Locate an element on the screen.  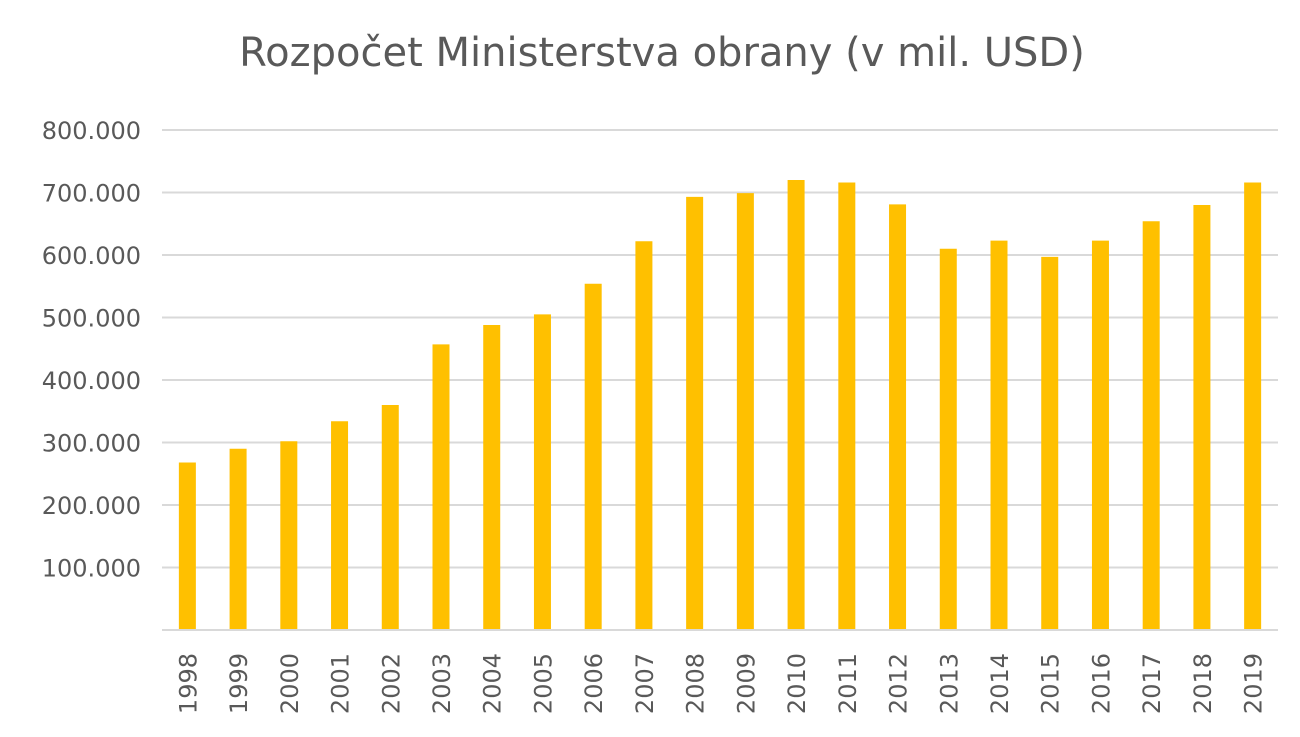
x-tick-label: 2003 is located at coordinates (442, 683).